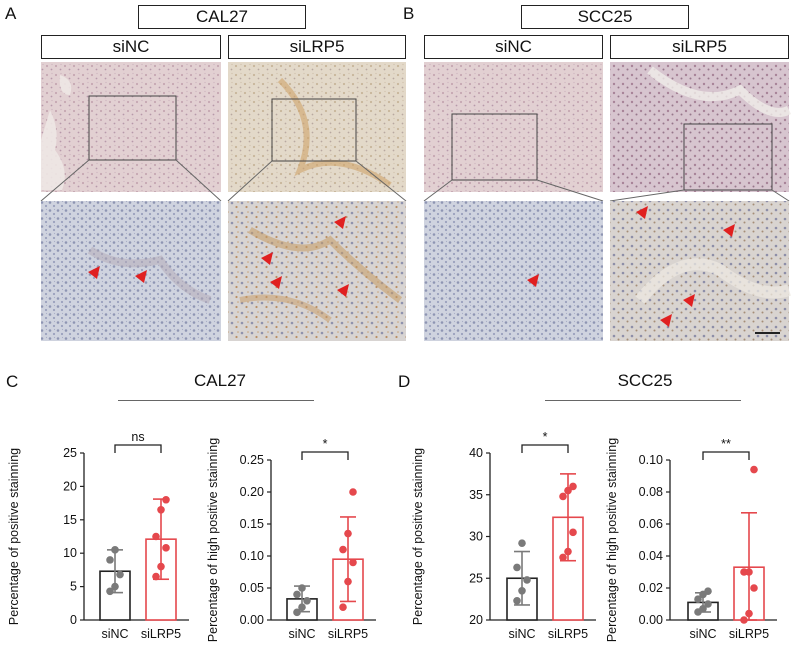  What do you see at coordinates (651, 492) in the screenshot?
I see `y-tick-label: 0.08` at bounding box center [651, 492].